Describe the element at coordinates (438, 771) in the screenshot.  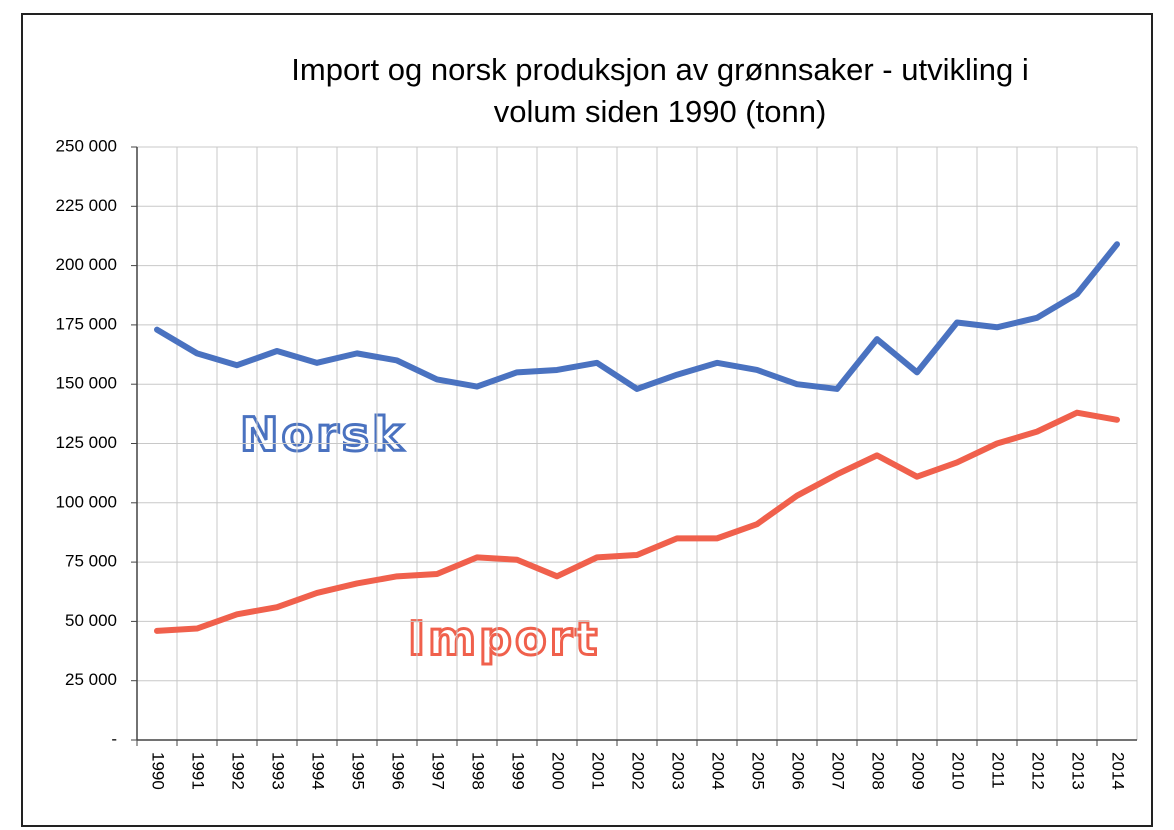
I see `x-tick-label: 1997` at that location.